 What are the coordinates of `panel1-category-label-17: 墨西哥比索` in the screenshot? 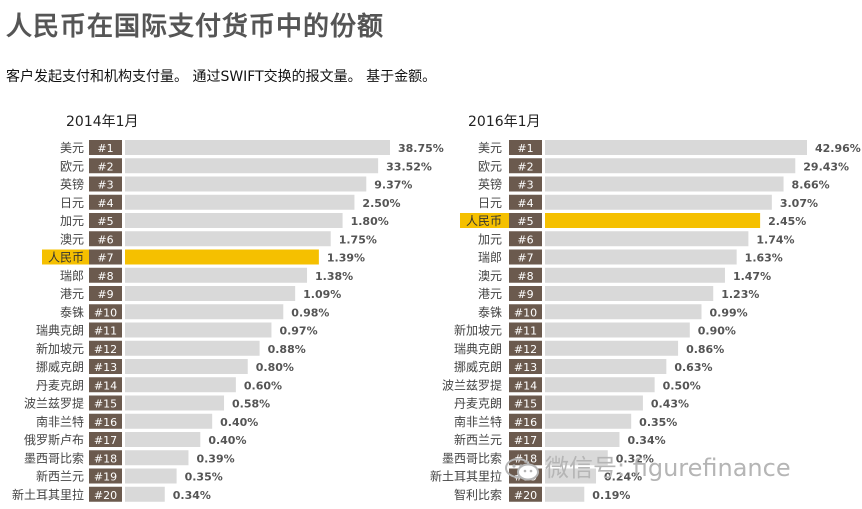 It's located at (472, 458).